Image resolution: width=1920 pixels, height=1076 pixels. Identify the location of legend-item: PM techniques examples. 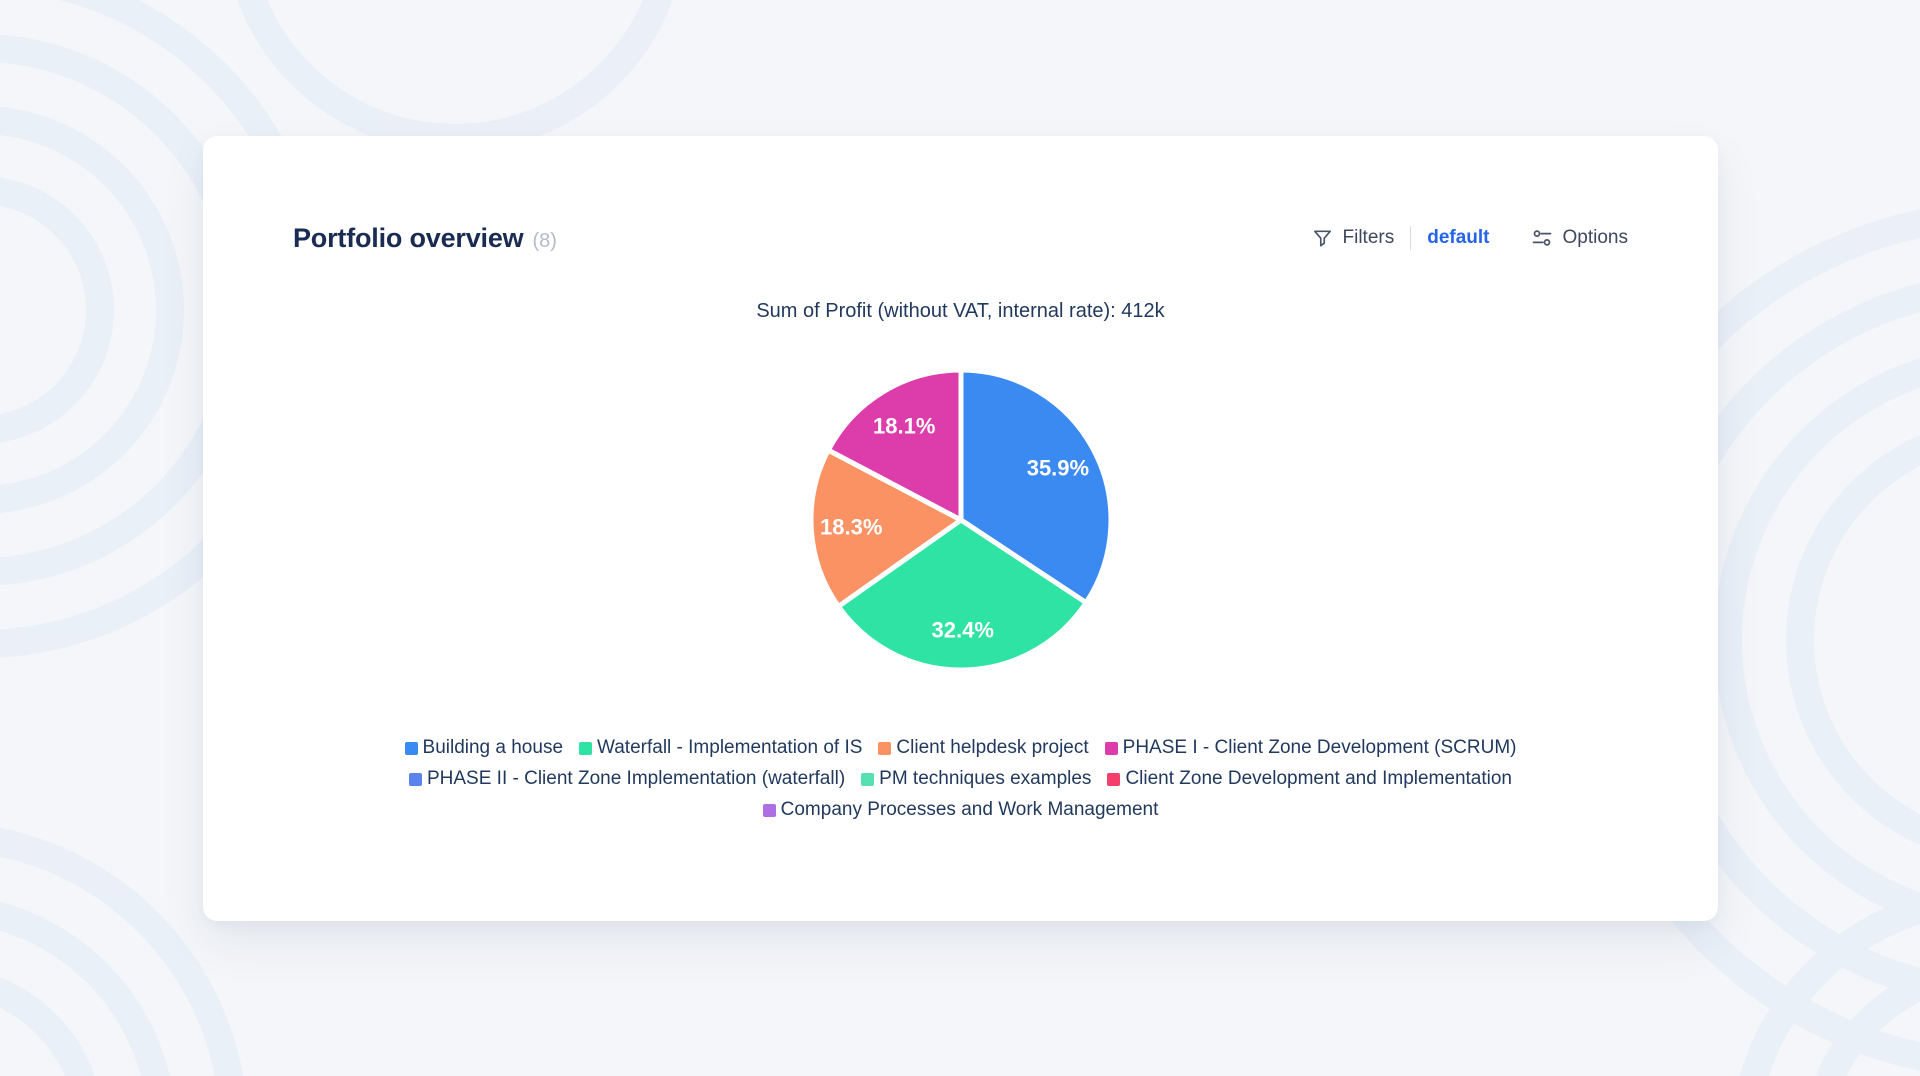
(976, 779).